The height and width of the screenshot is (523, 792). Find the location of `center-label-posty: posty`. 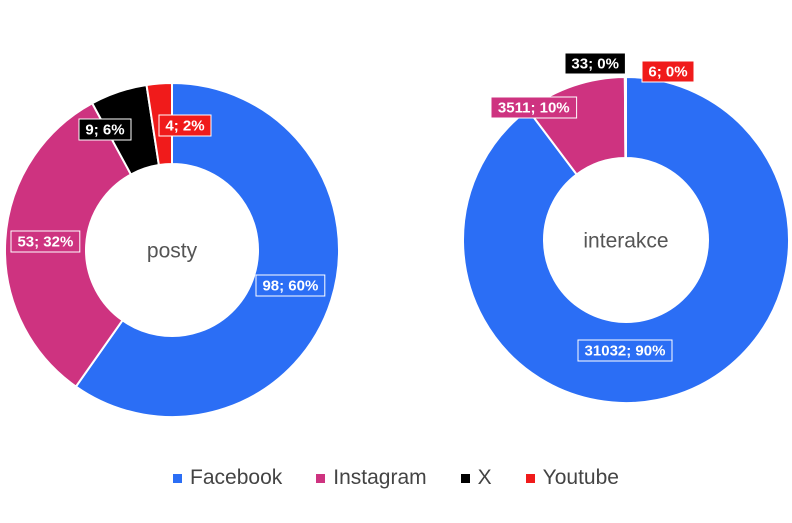

center-label-posty: posty is located at coordinates (172, 251).